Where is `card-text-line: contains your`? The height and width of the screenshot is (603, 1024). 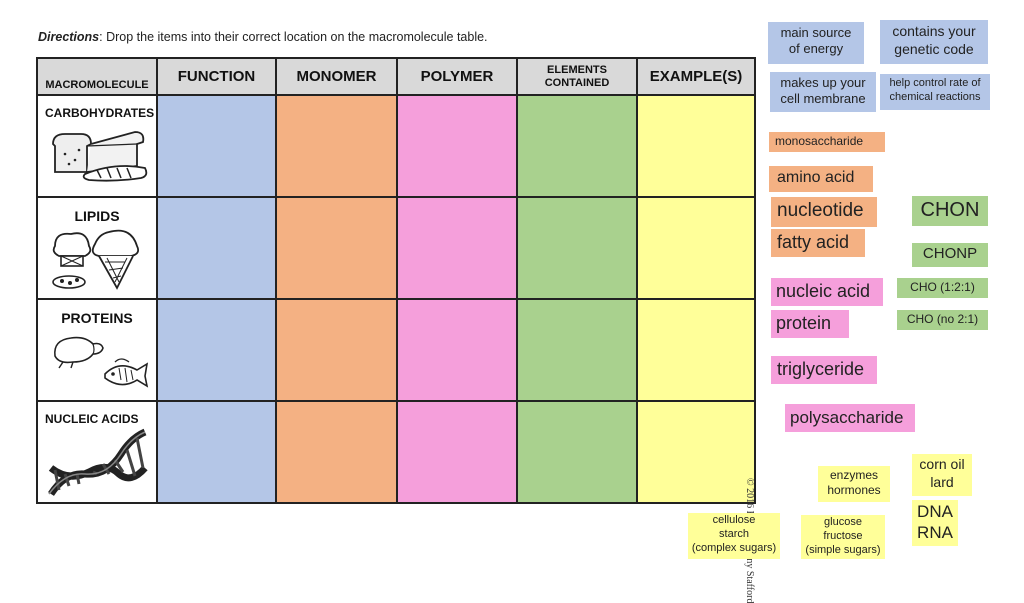 card-text-line: contains your is located at coordinates (934, 31).